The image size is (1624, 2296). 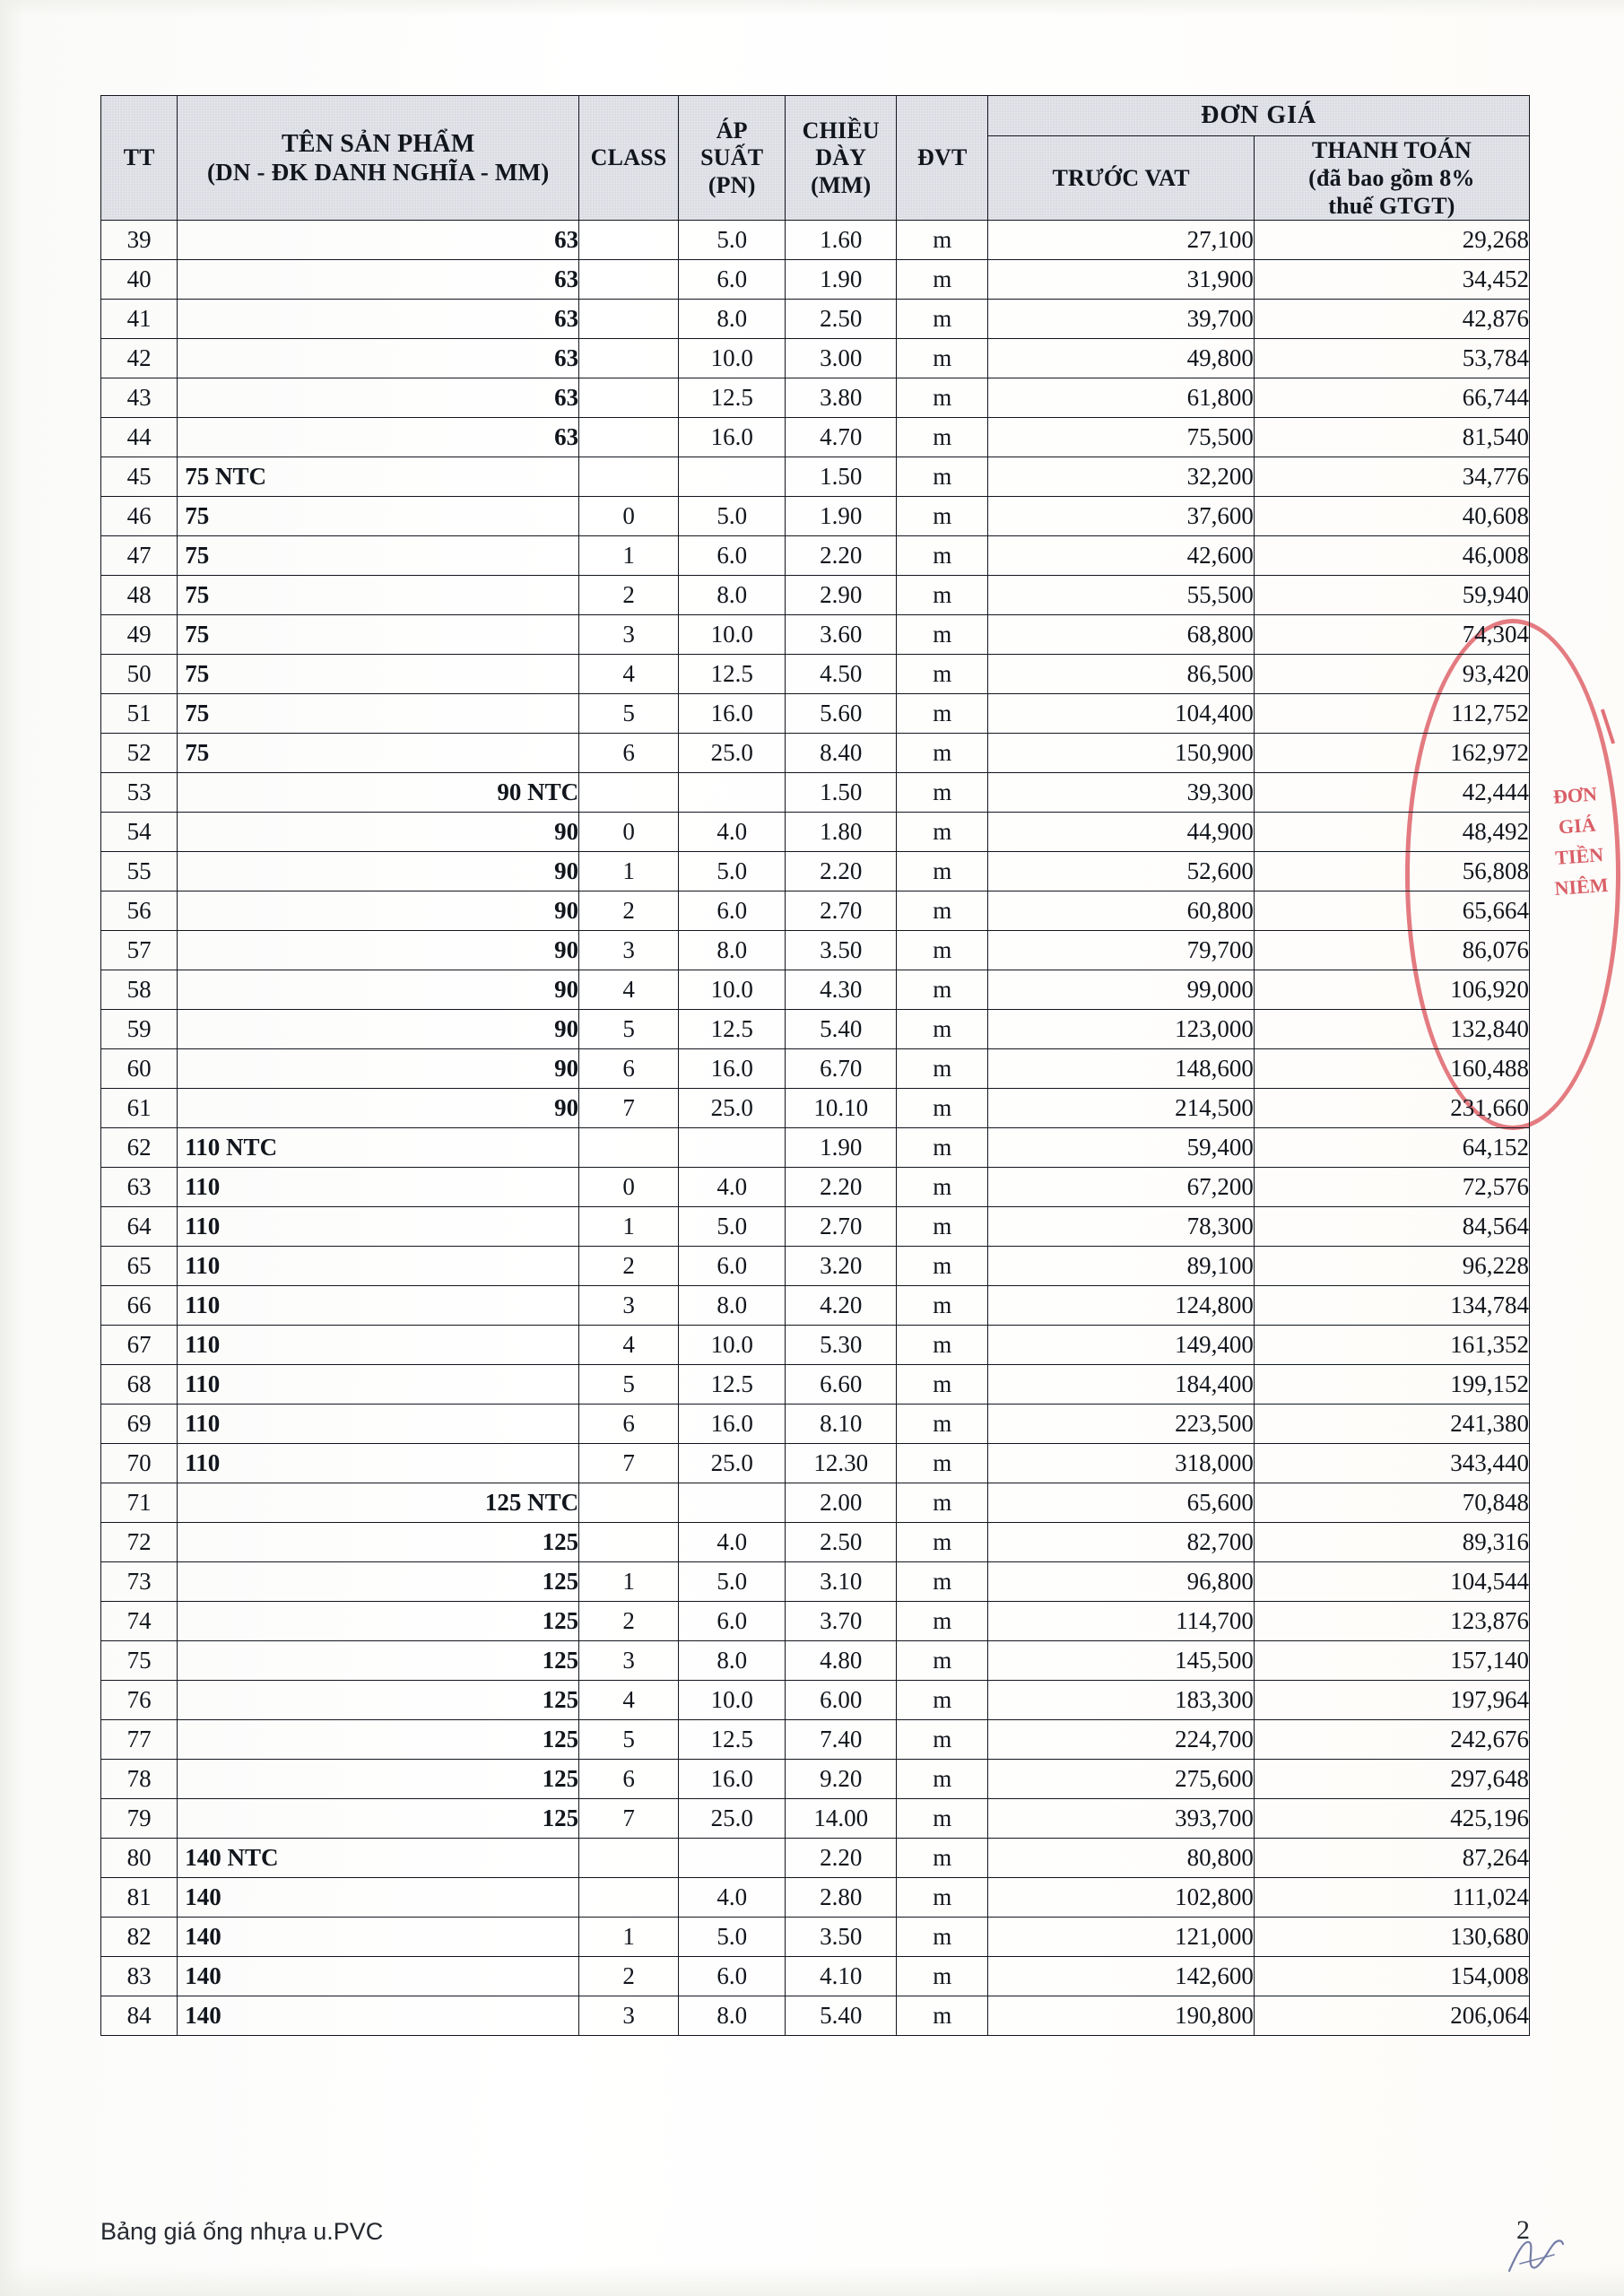 What do you see at coordinates (378, 2016) in the screenshot?
I see `cell-product-name: 140` at bounding box center [378, 2016].